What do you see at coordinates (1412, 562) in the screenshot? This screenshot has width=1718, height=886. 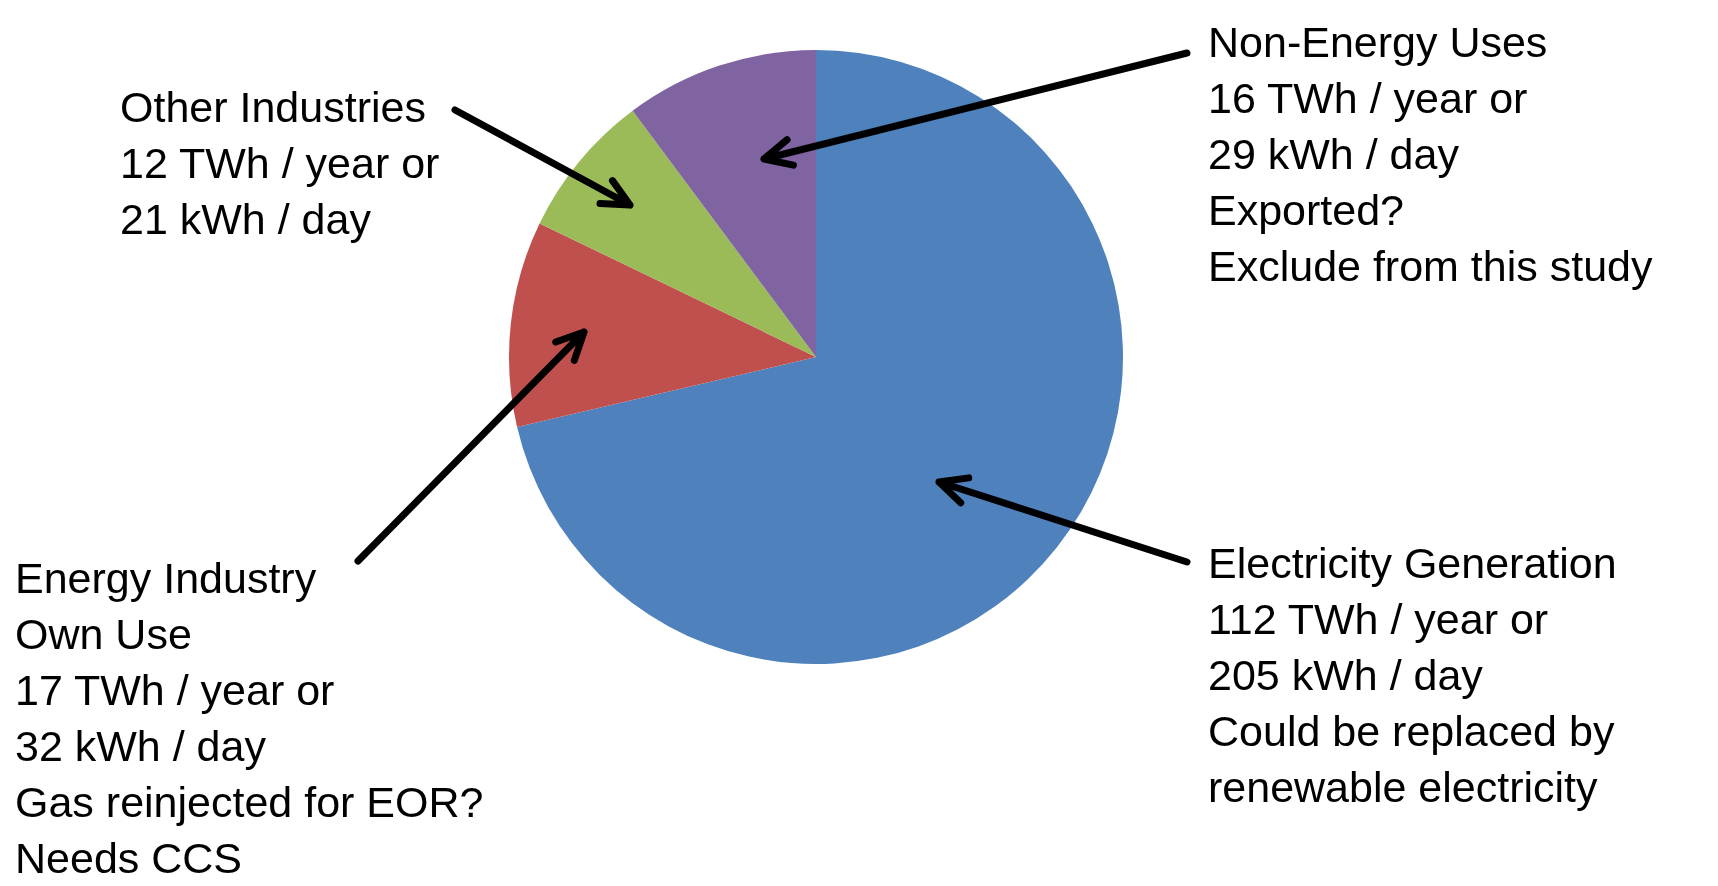 I see `slice-label: Electricity Generation` at bounding box center [1412, 562].